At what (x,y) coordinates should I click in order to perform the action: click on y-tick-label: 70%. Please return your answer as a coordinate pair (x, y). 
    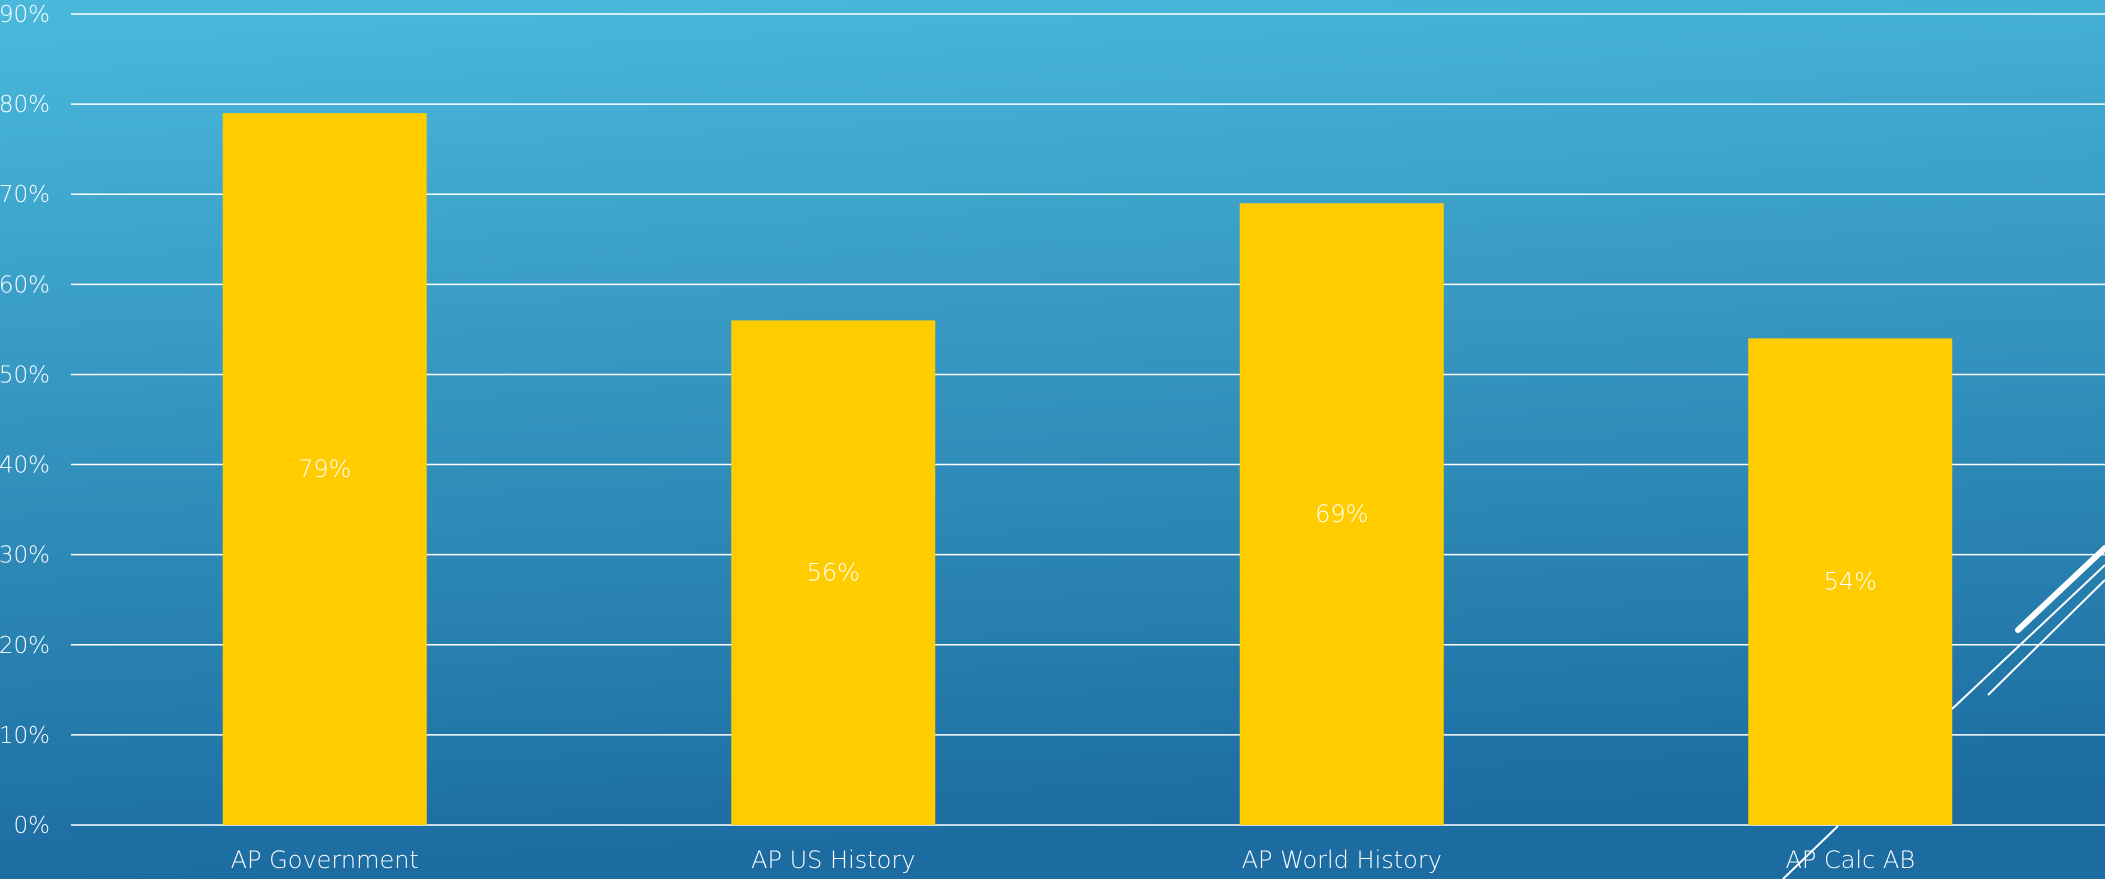
    Looking at the image, I should click on (25, 195).